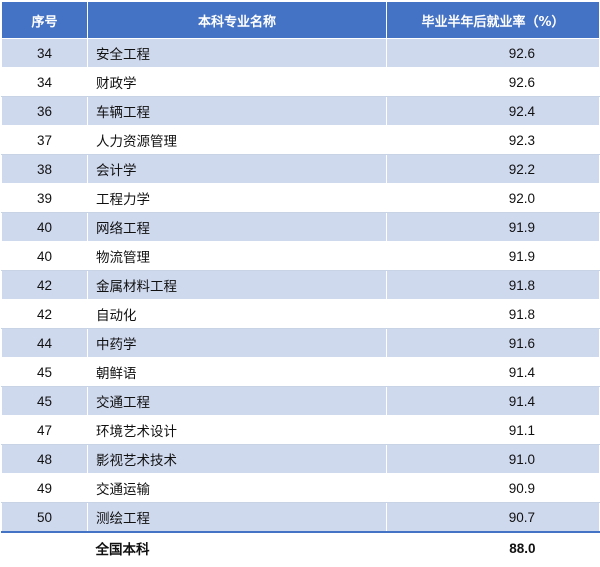  What do you see at coordinates (493, 111) in the screenshot?
I see `cell-rate: 92.4` at bounding box center [493, 111].